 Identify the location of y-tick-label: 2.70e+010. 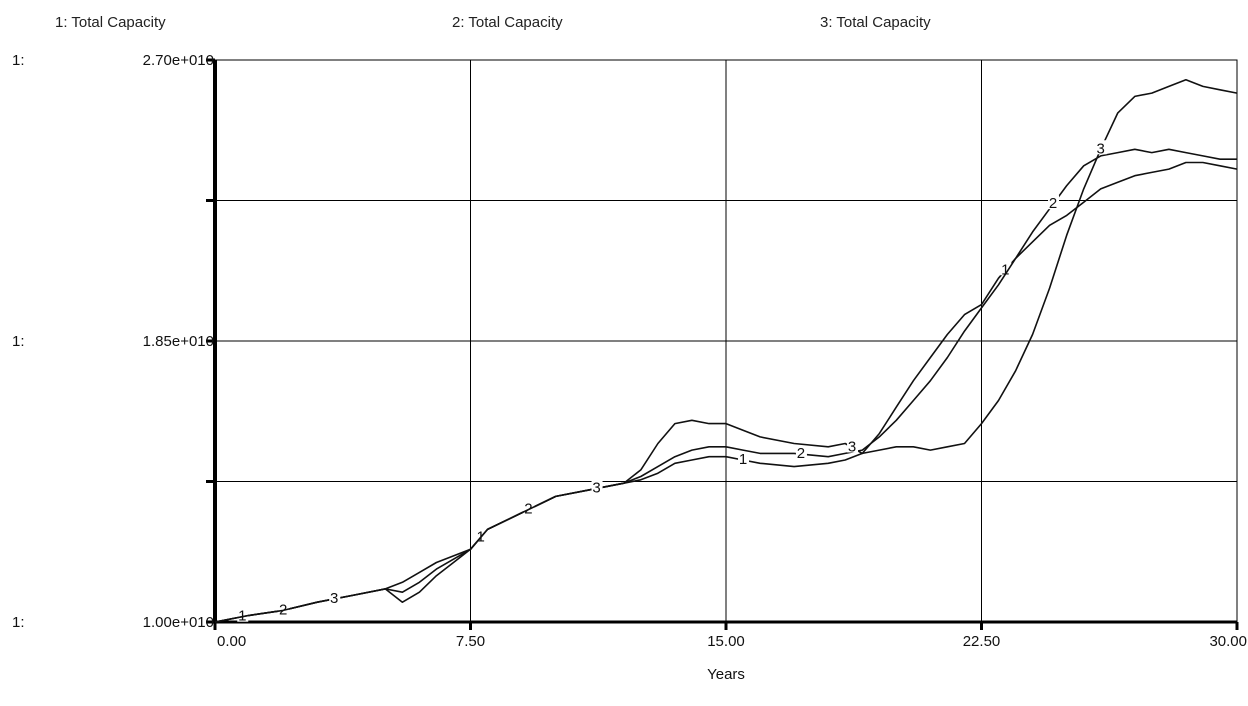
(178, 60).